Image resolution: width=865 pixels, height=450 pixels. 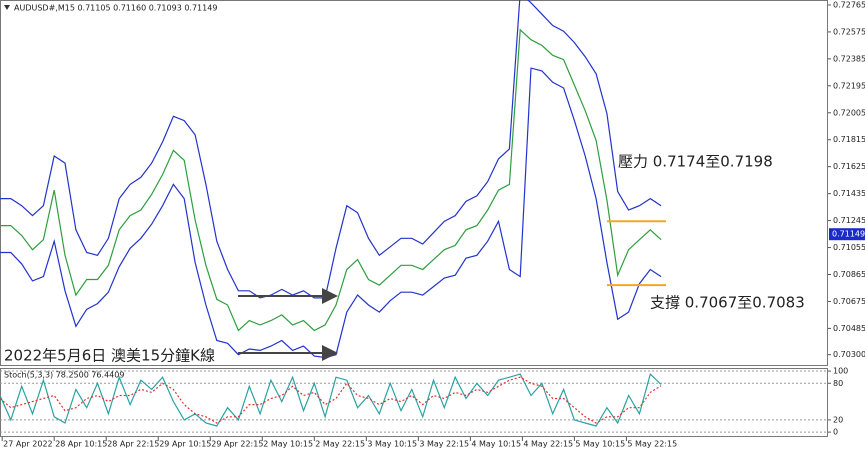 What do you see at coordinates (849, 139) in the screenshot?
I see `y-tick-label: 0.71815` at bounding box center [849, 139].